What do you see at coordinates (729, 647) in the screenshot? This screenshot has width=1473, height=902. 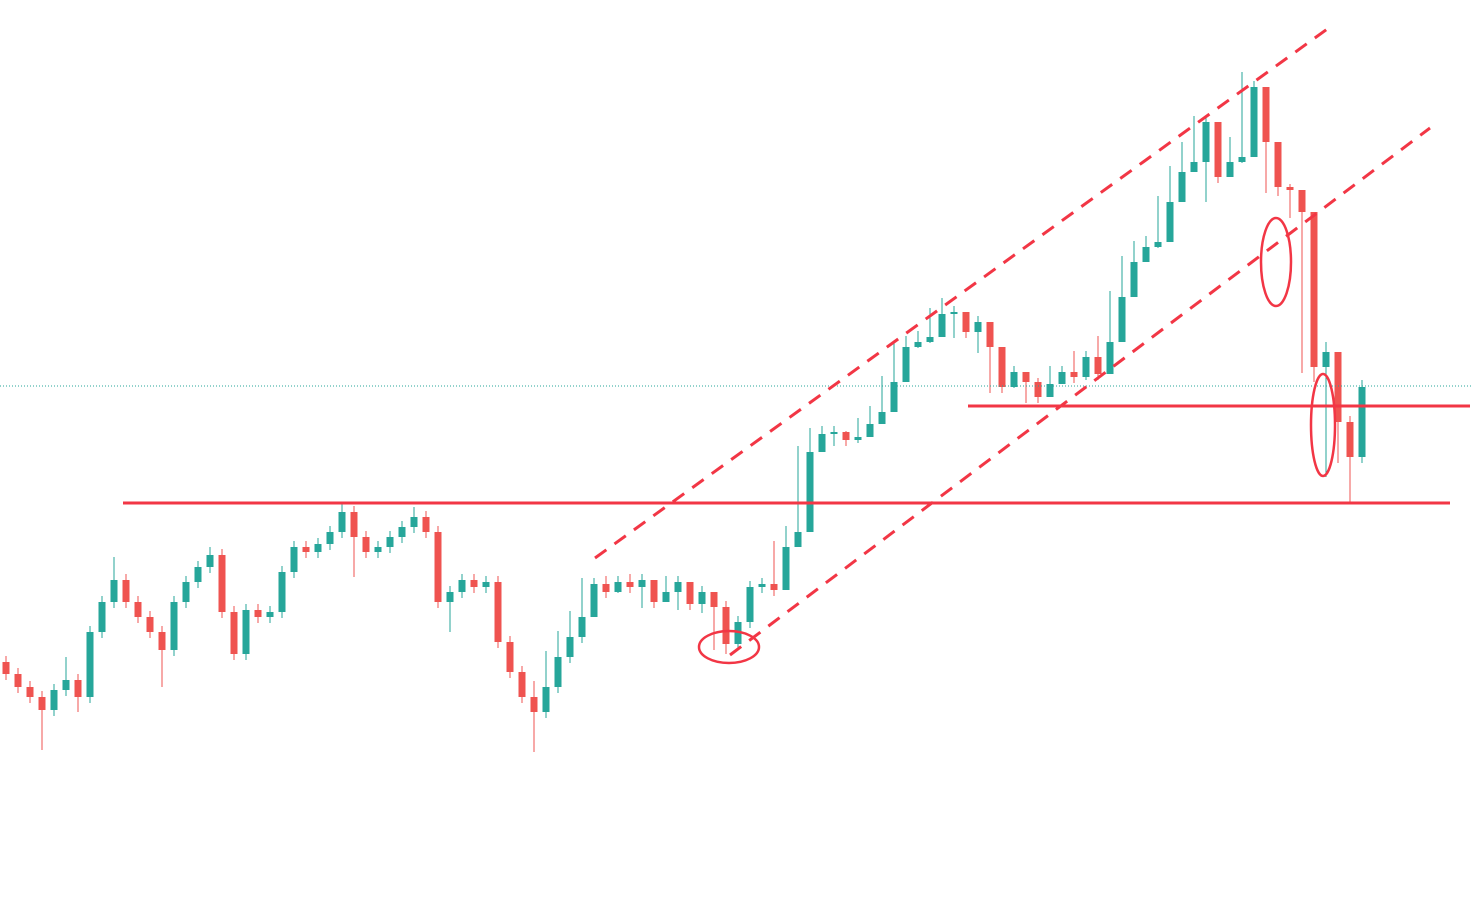 I see `highlight-ellipse` at bounding box center [729, 647].